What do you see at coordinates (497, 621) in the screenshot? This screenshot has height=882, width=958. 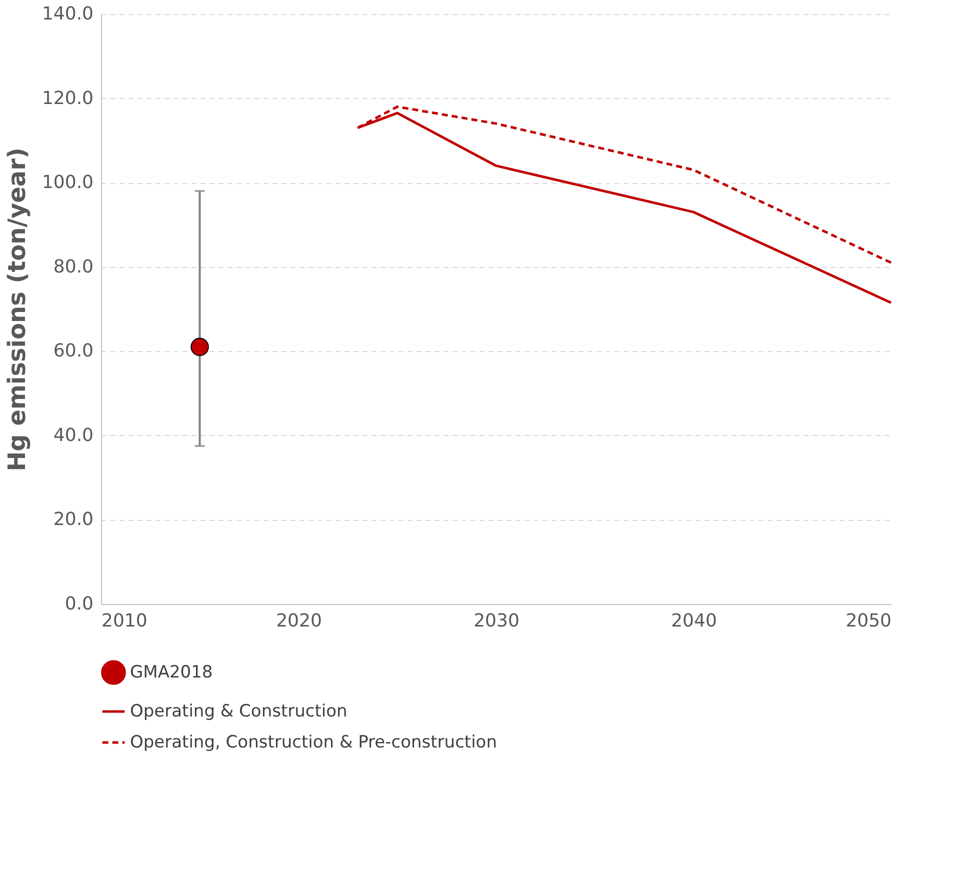 I see `x-tick-label: 2030` at bounding box center [497, 621].